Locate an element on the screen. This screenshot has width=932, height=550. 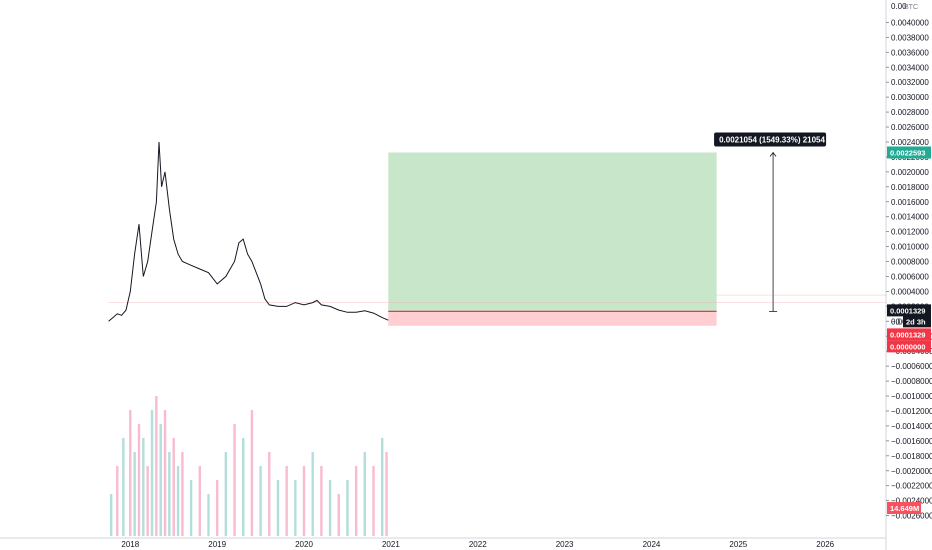
volume-bars is located at coordinates (248, 466).